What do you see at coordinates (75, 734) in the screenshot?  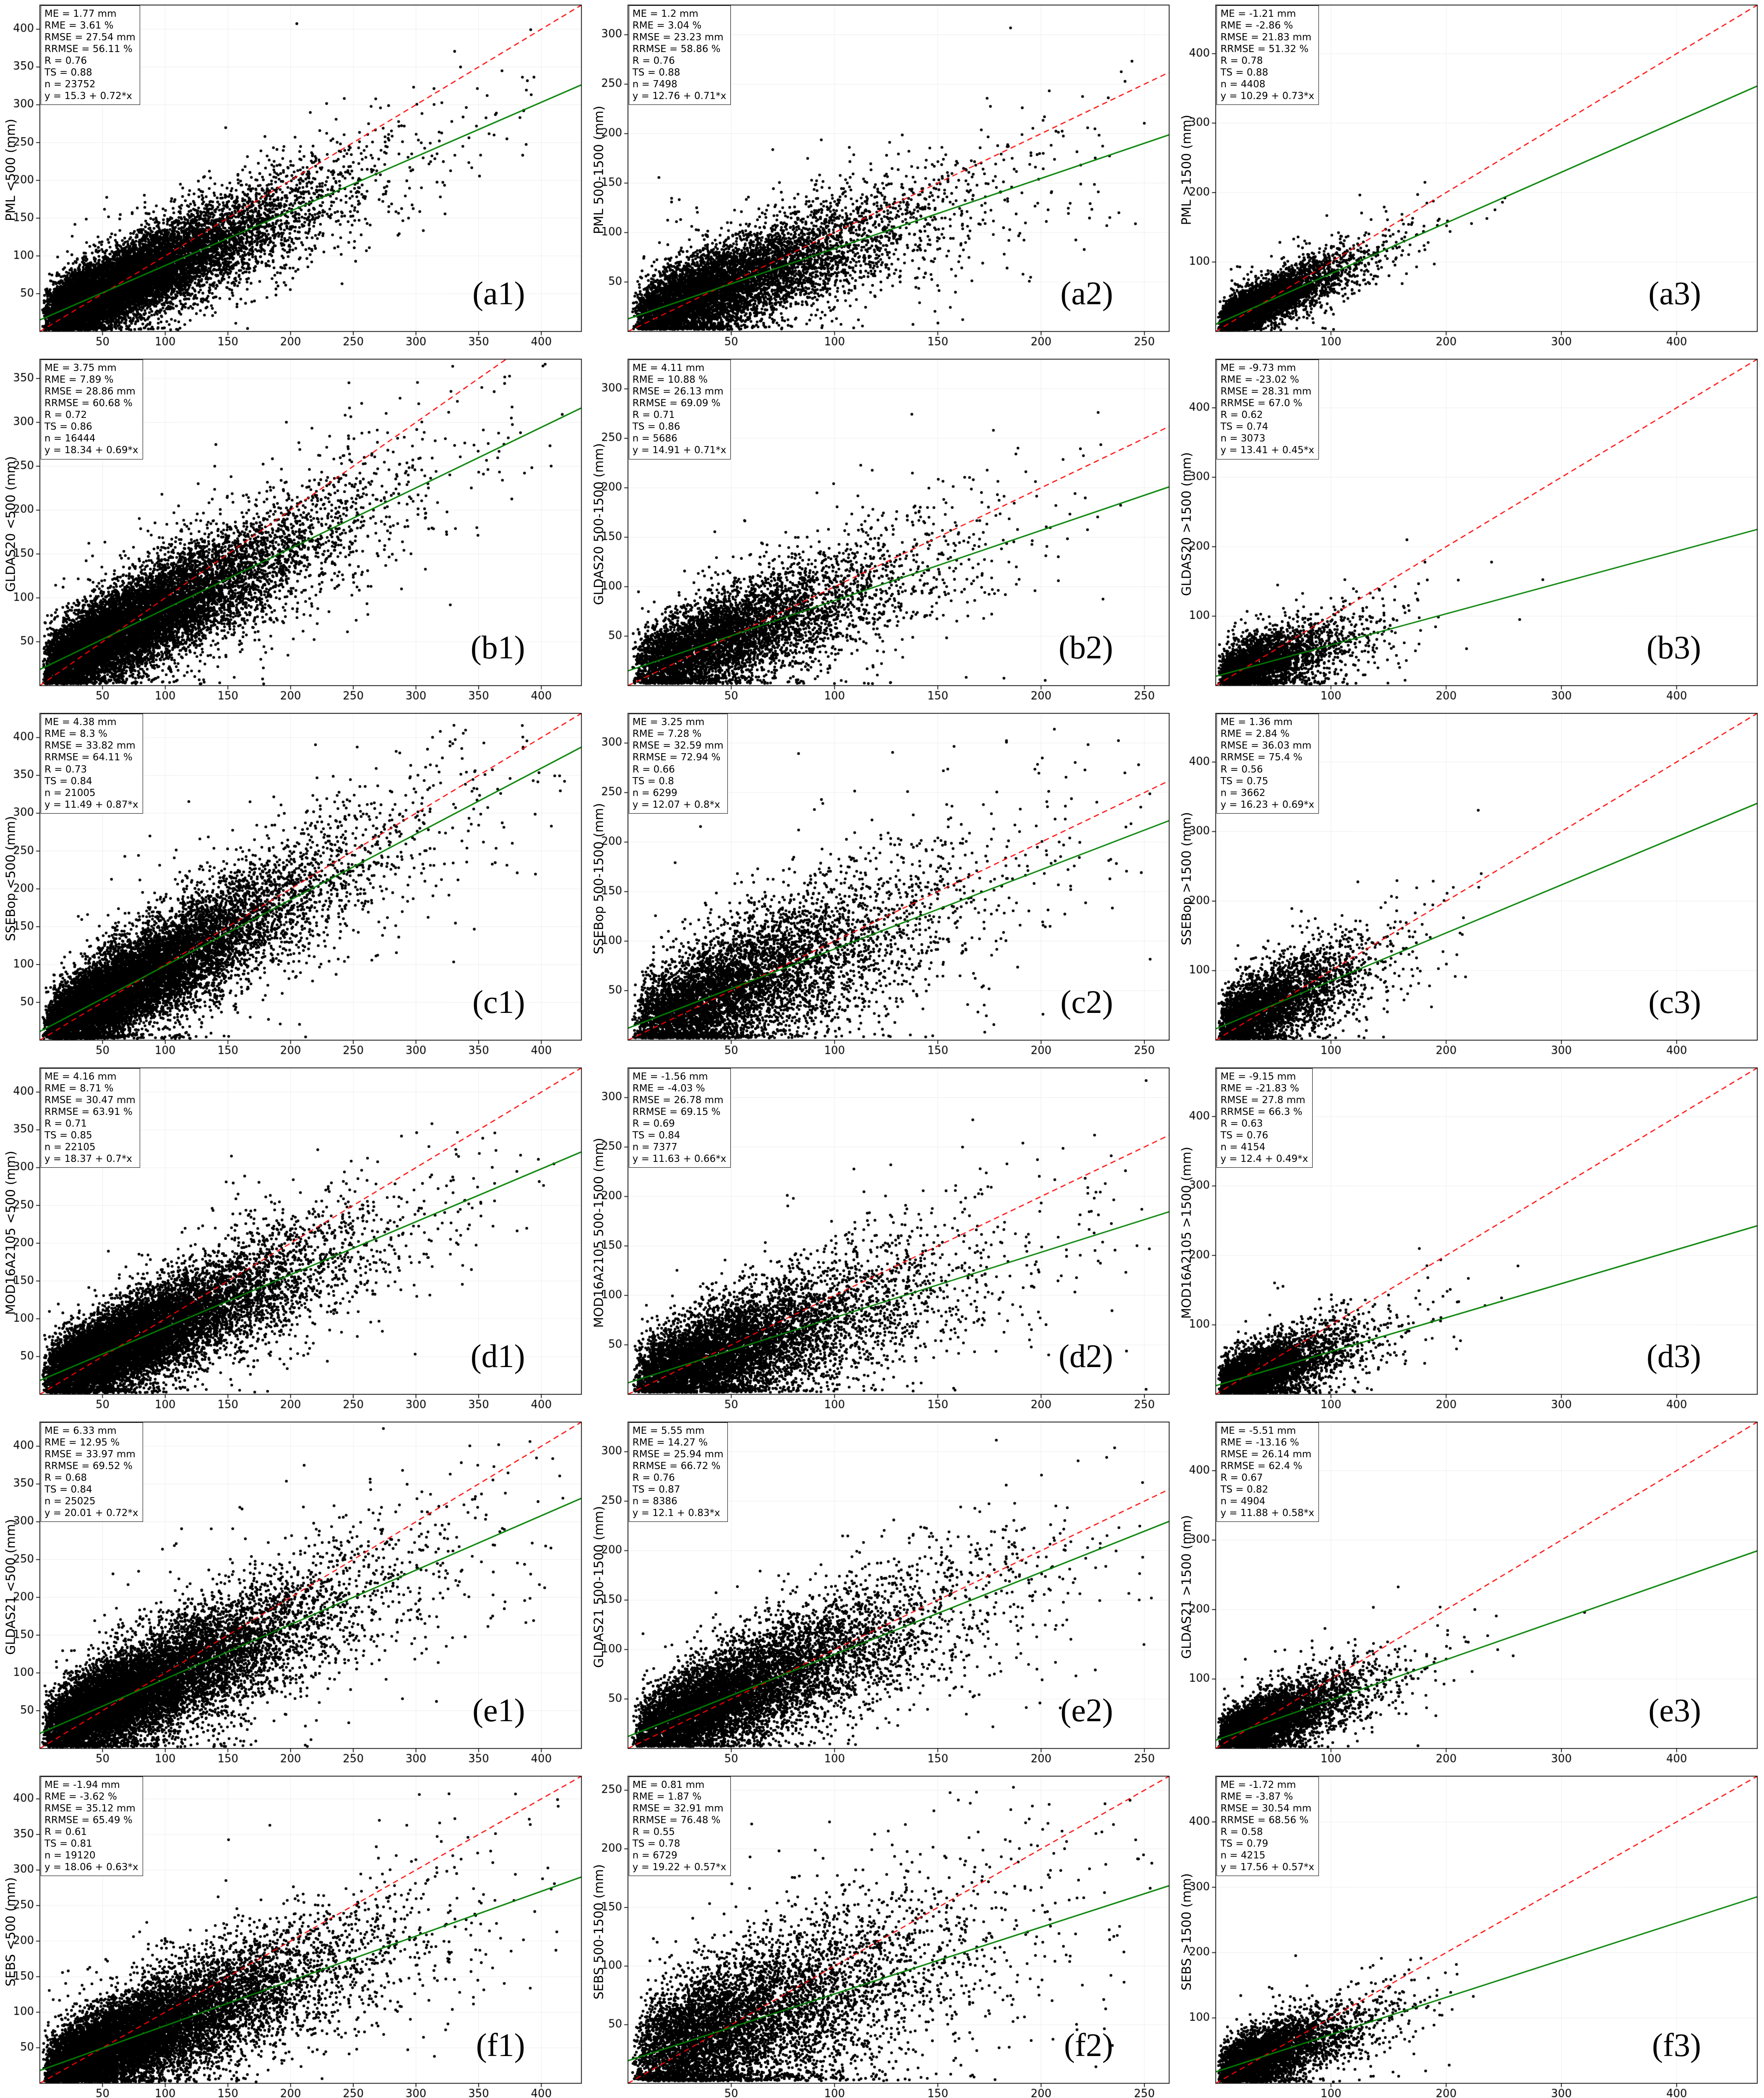 I see `stat-line: RME = 8.3 %` at bounding box center [75, 734].